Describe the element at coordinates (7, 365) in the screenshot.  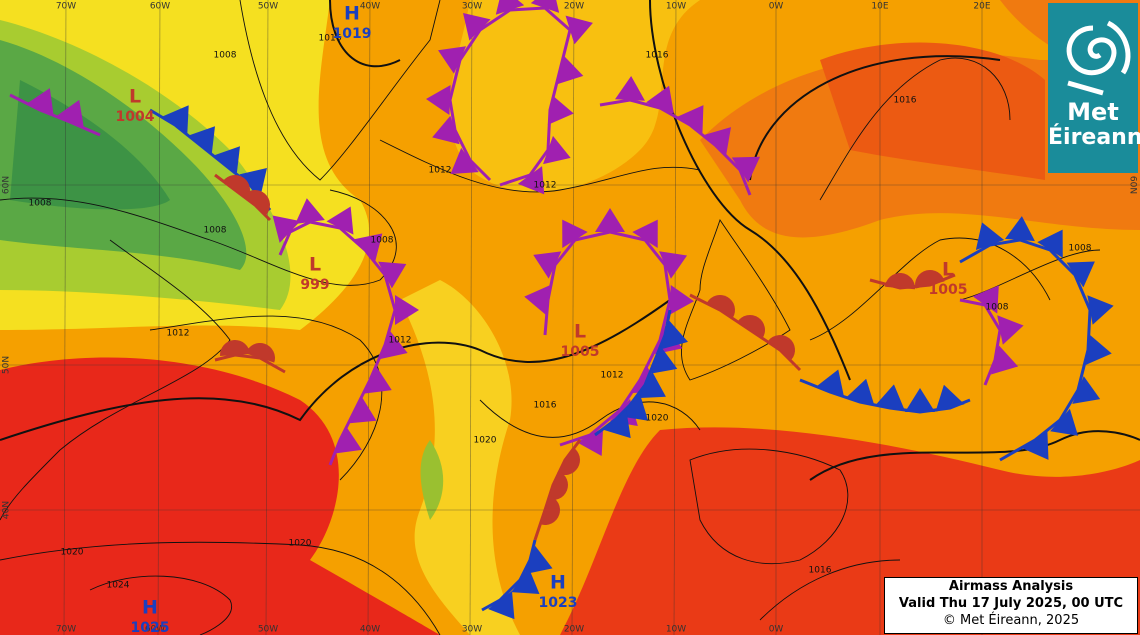
I see `latitude-label: 50N` at that location.